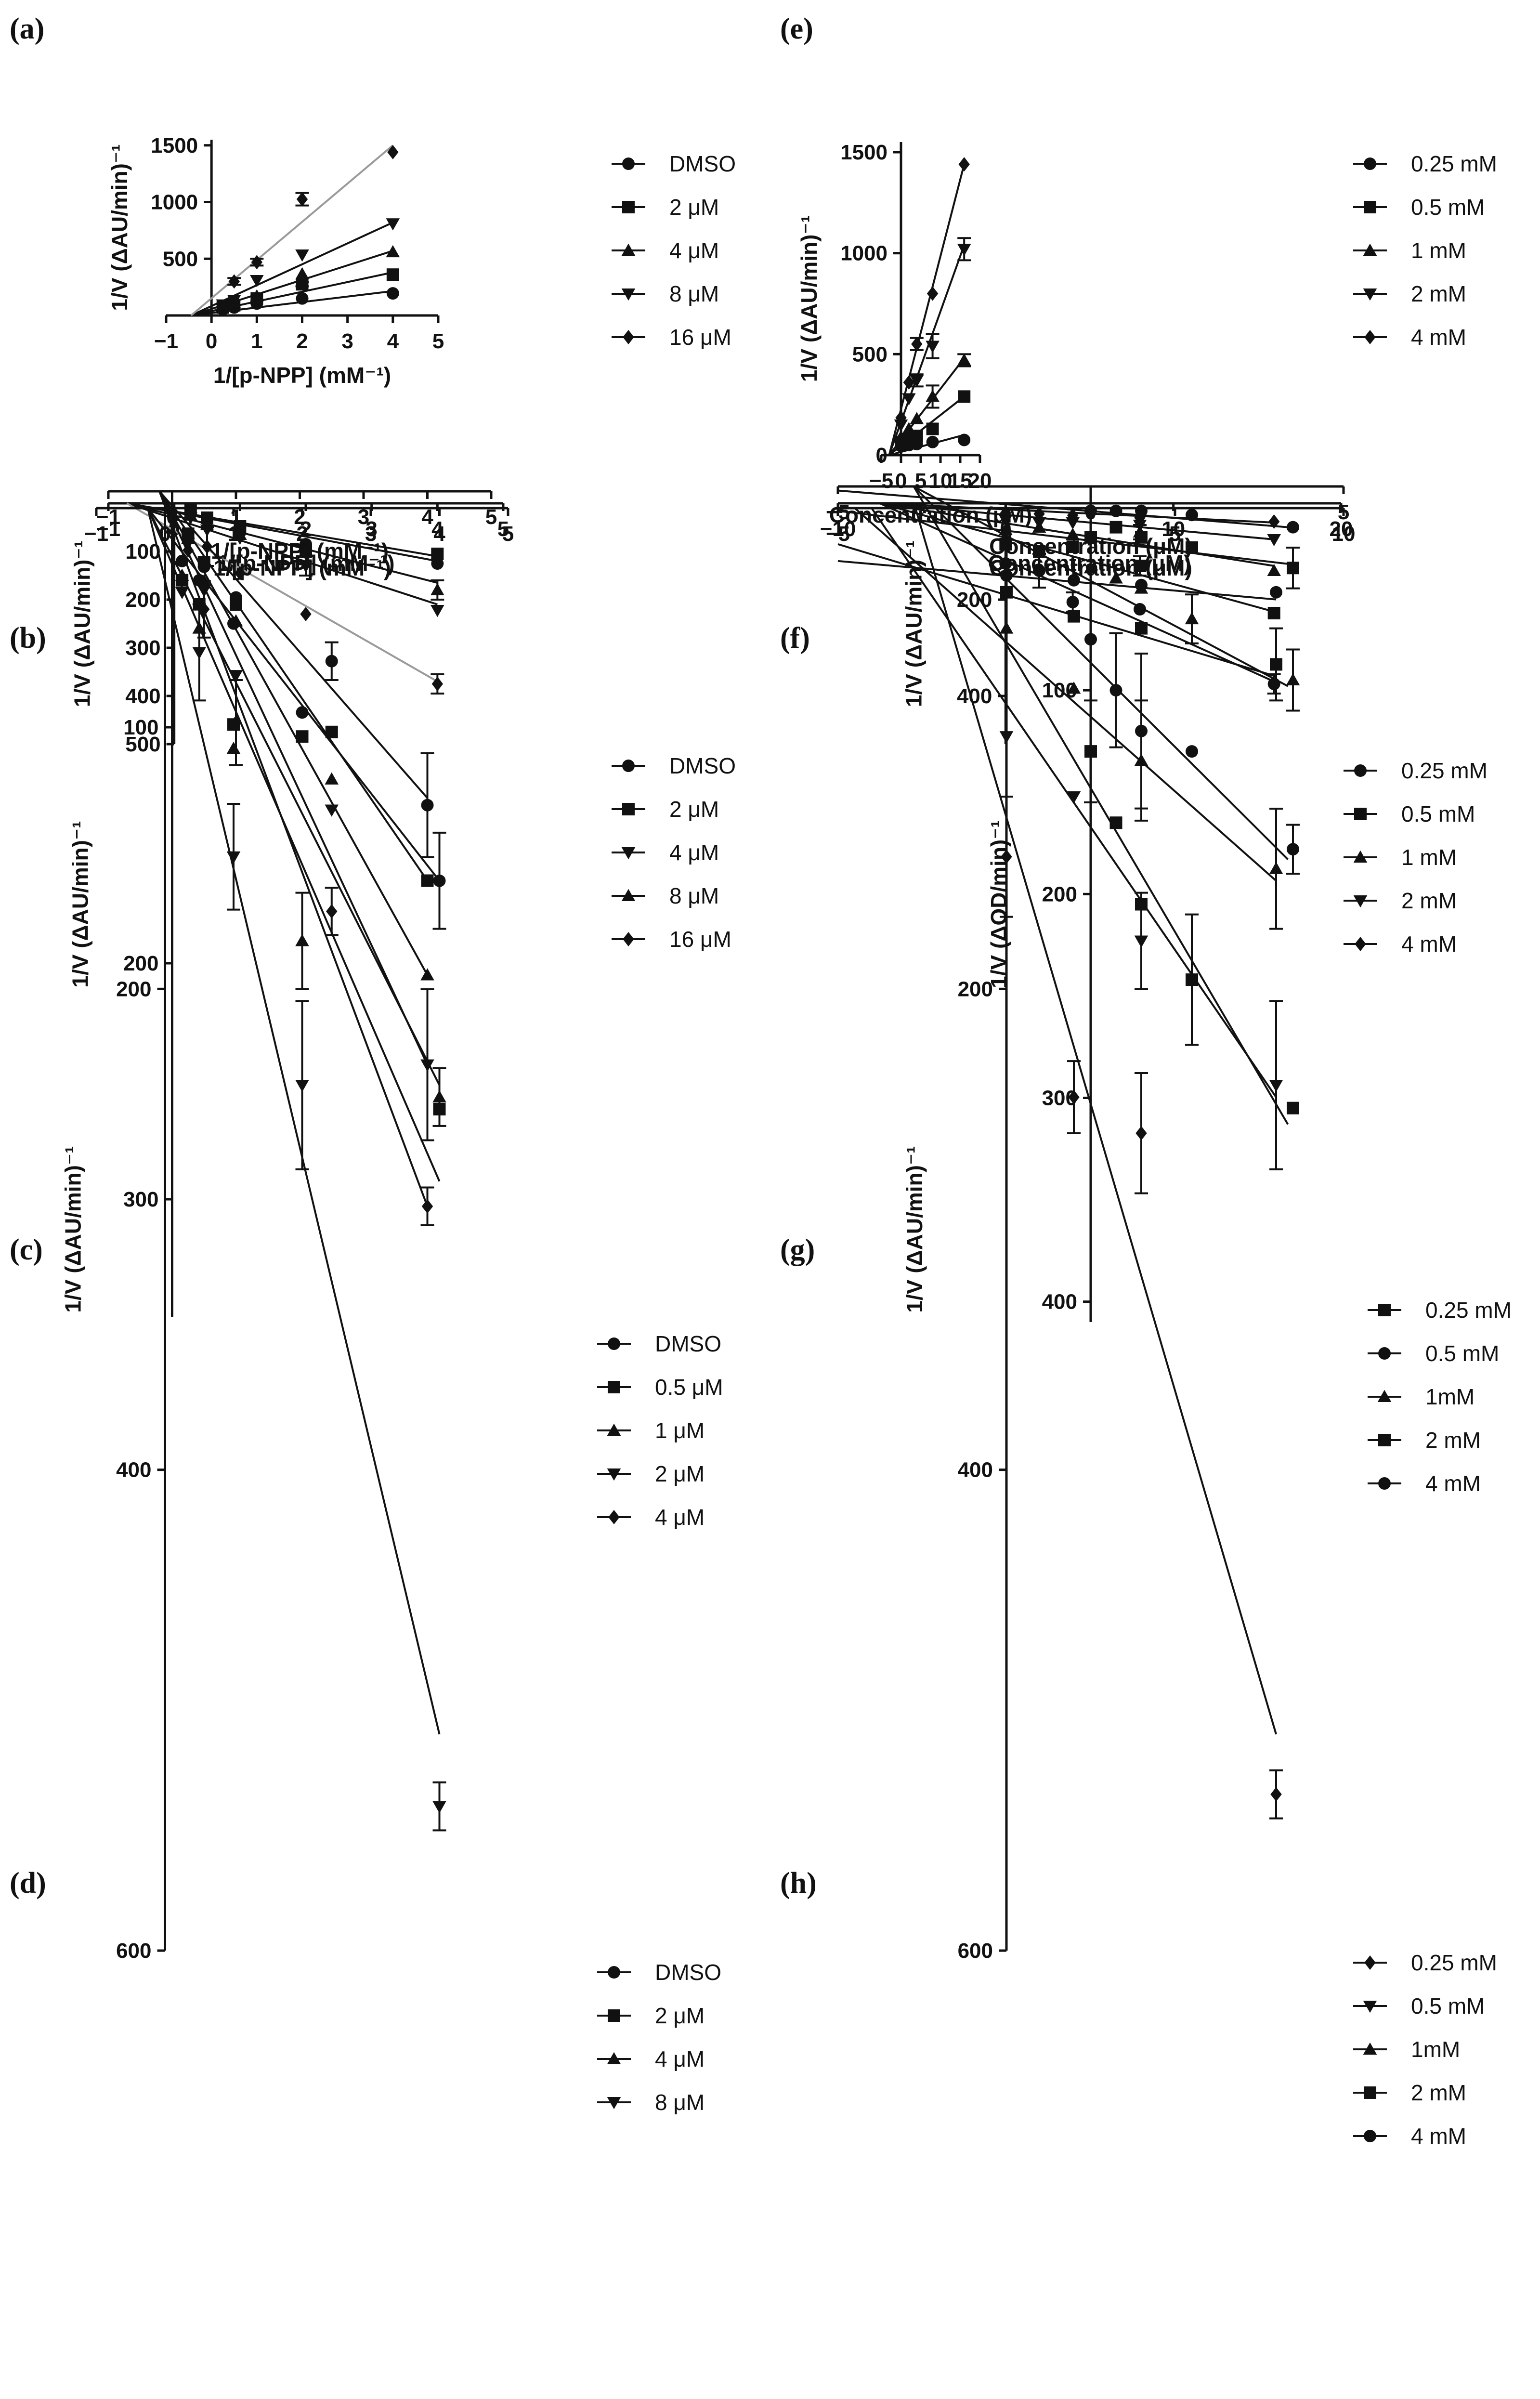  I want to click on panel-label: (d), so click(28, 1883).